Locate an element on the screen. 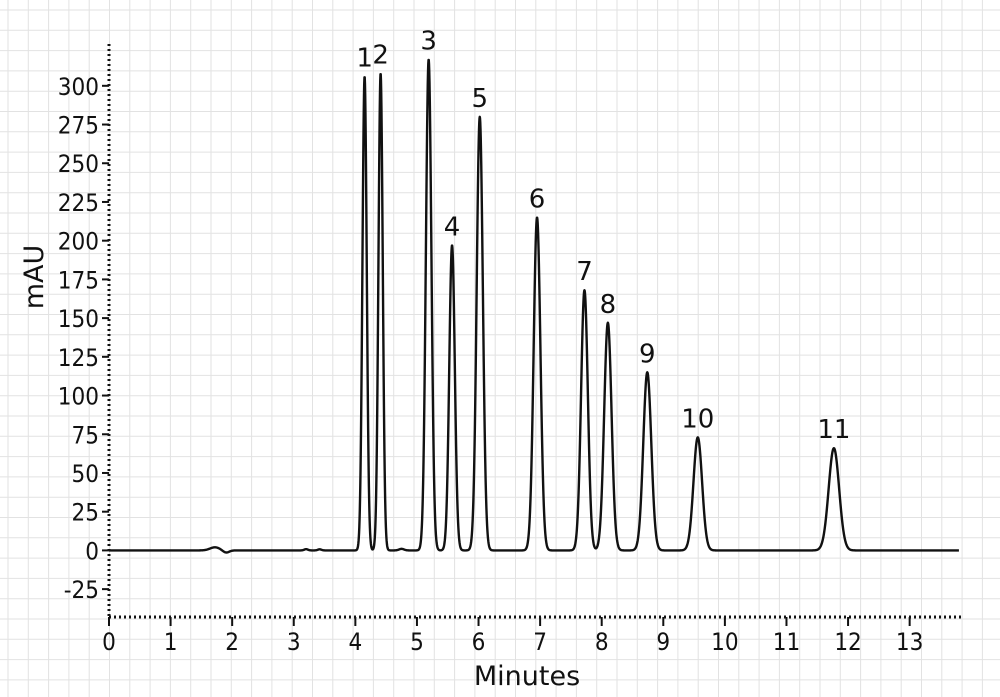 The height and width of the screenshot is (697, 1000). y-tick-label: 200 is located at coordinates (78, 242).